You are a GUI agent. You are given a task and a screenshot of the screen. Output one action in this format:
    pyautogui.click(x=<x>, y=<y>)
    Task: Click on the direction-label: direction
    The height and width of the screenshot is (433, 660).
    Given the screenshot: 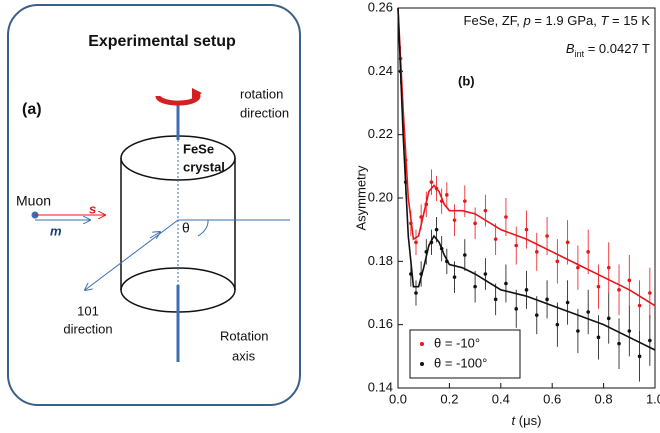 What is the action you would take?
    pyautogui.click(x=87, y=328)
    